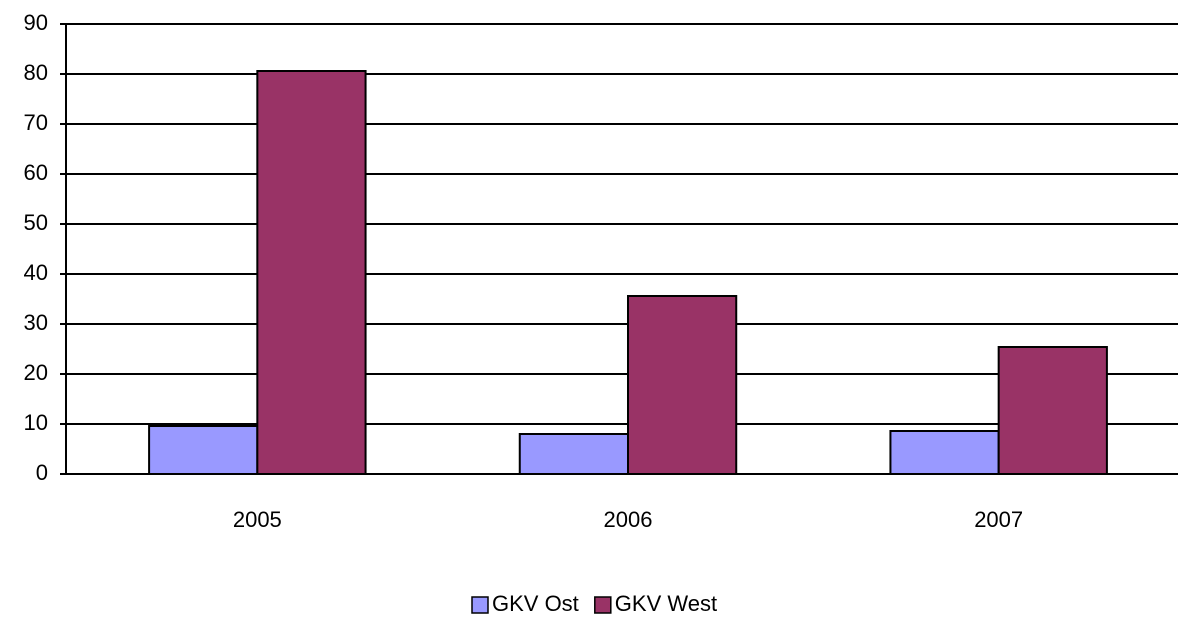 The image size is (1180, 618). I want to click on y-tick-label: 40, so click(36, 272).